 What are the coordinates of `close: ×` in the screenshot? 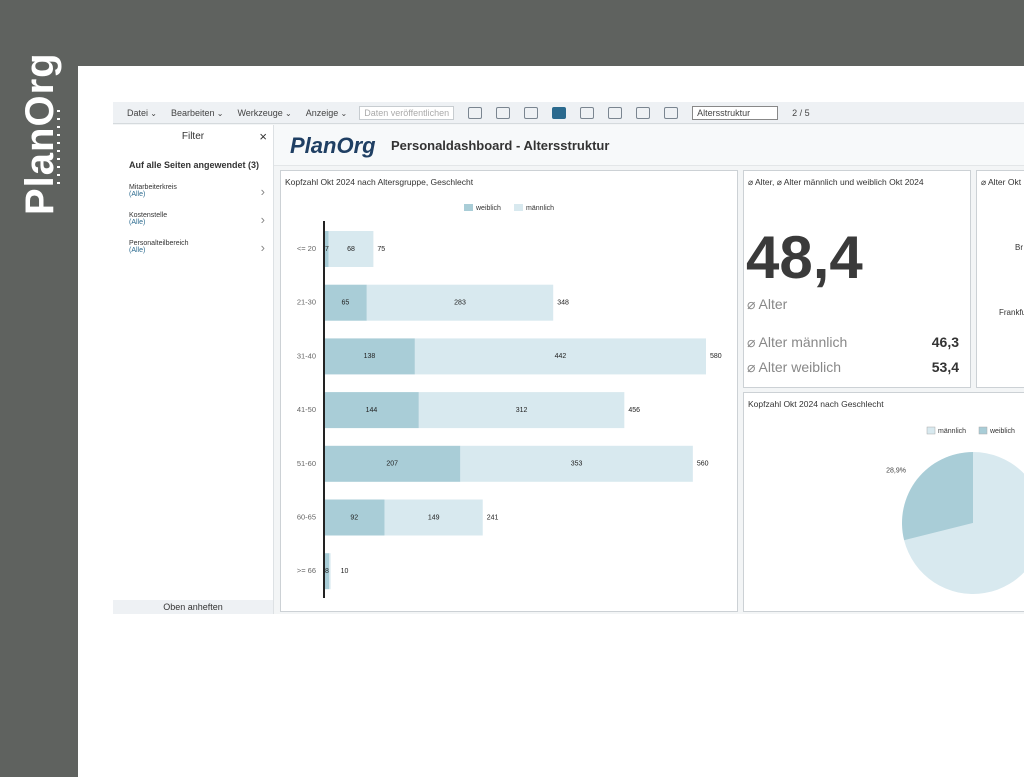 It's located at (263, 136).